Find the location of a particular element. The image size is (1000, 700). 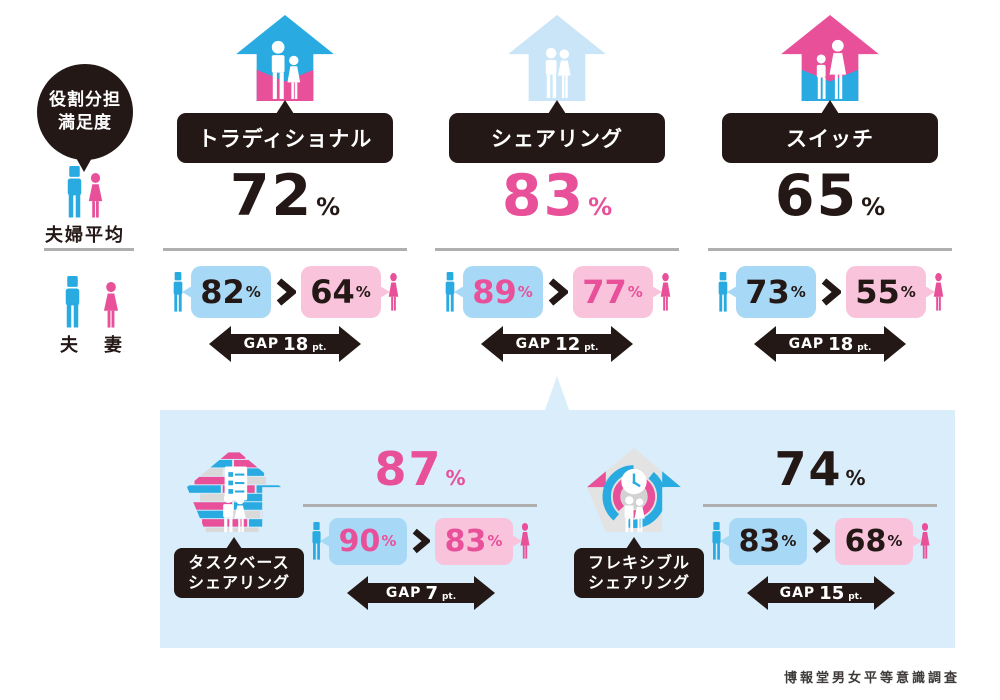

husband-wife-compare: 83% 68% is located at coordinates (820, 541).